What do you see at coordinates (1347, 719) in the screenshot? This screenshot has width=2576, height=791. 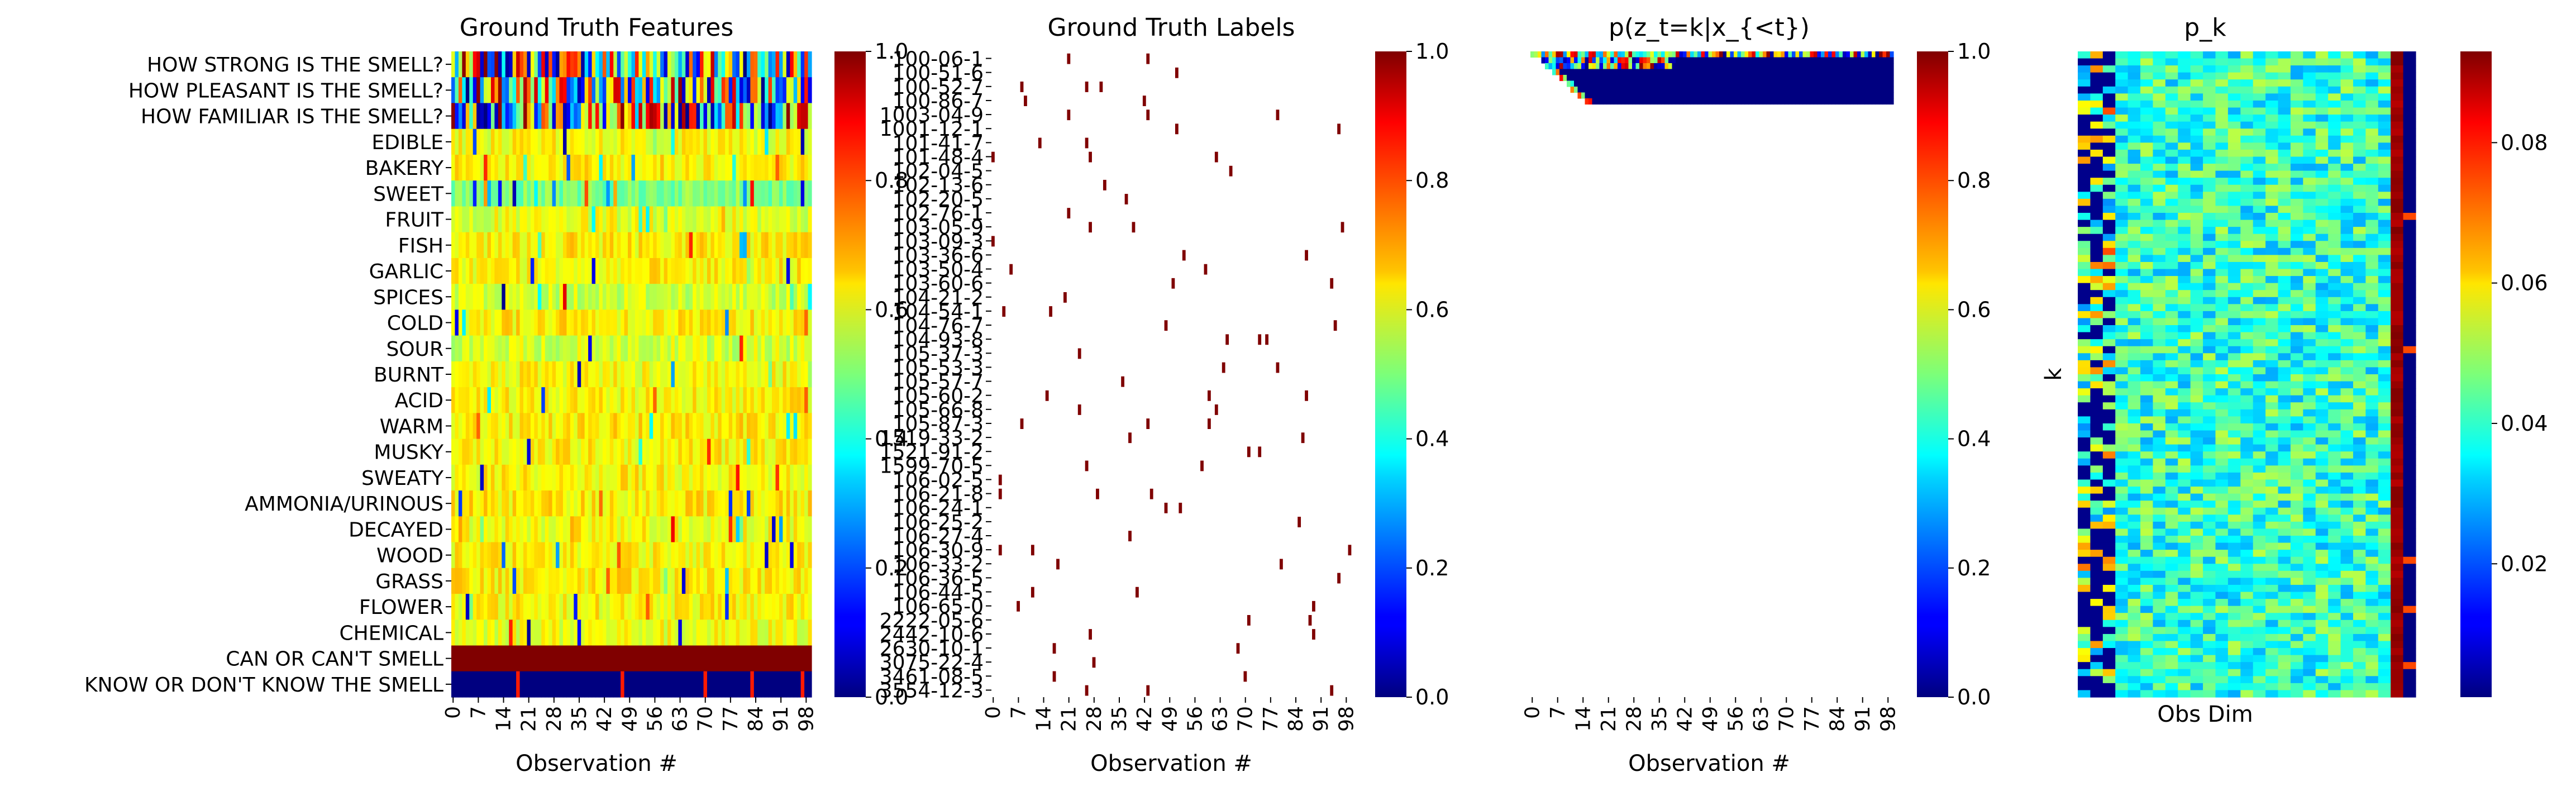 I see `x-tick-label: 98` at bounding box center [1347, 719].